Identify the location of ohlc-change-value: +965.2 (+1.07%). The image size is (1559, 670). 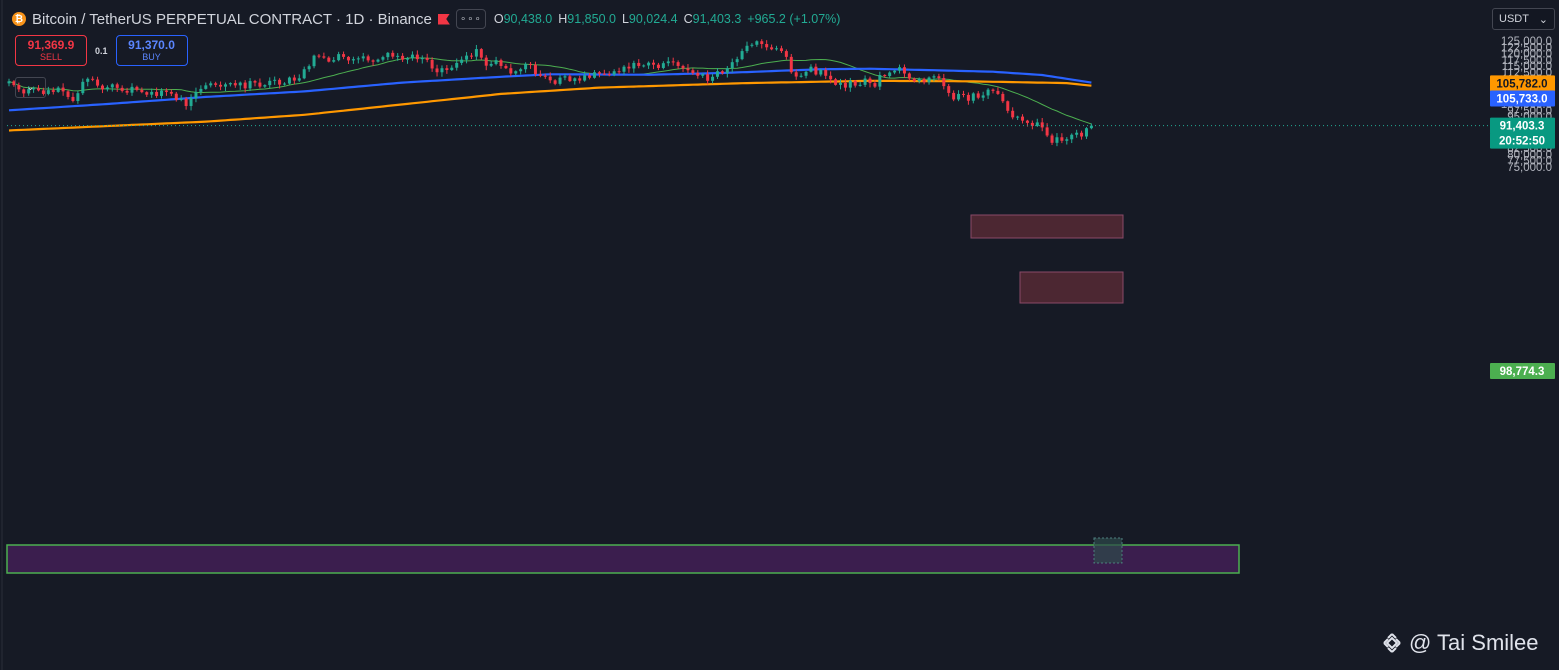
(794, 19).